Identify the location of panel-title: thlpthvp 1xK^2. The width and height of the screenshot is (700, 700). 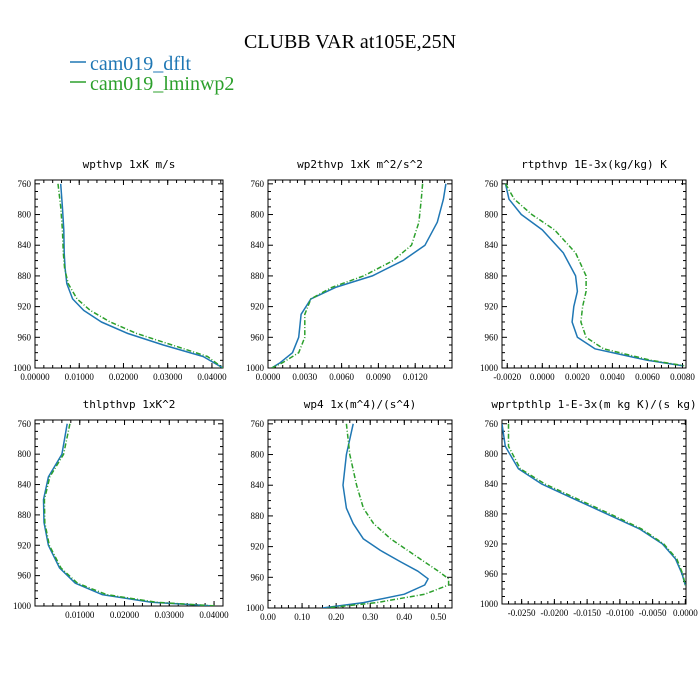
(129, 404).